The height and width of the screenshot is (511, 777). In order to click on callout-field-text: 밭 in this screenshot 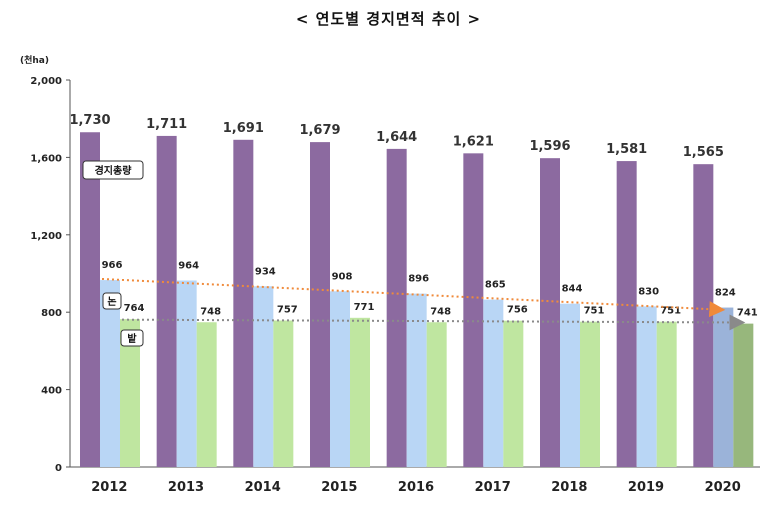, I will do `click(132, 338)`.